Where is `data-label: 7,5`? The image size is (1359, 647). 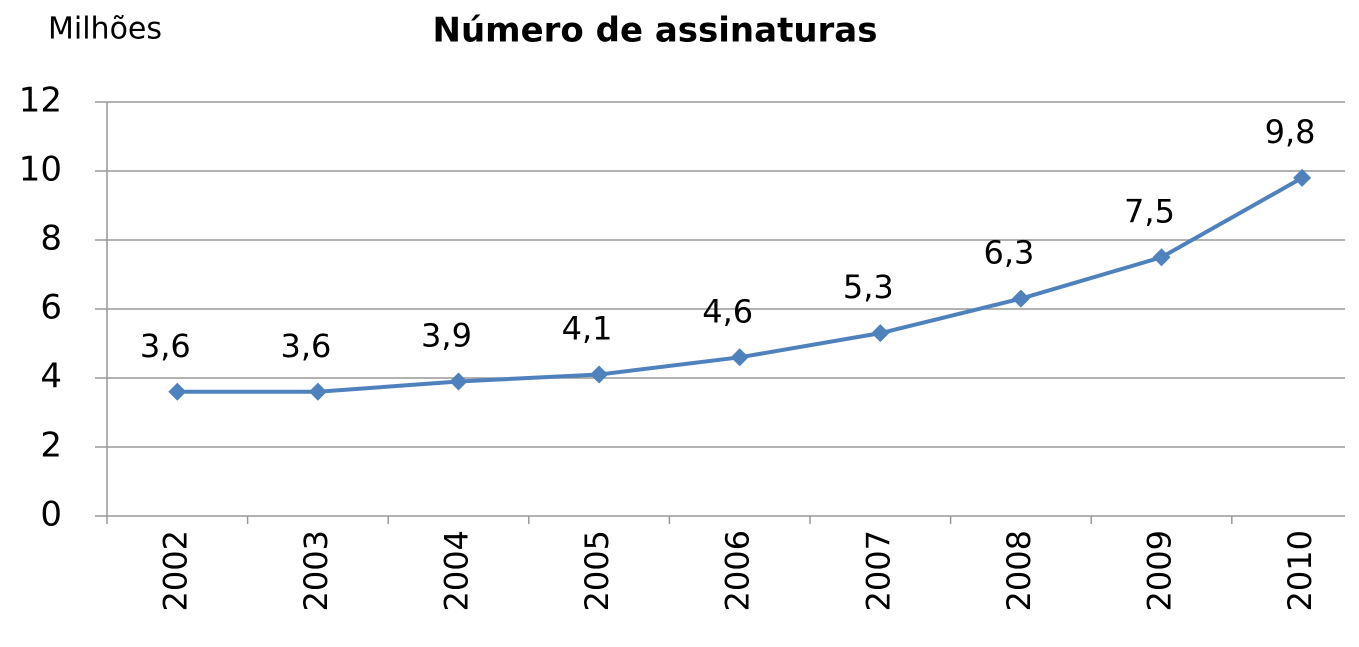 data-label: 7,5 is located at coordinates (1149, 211).